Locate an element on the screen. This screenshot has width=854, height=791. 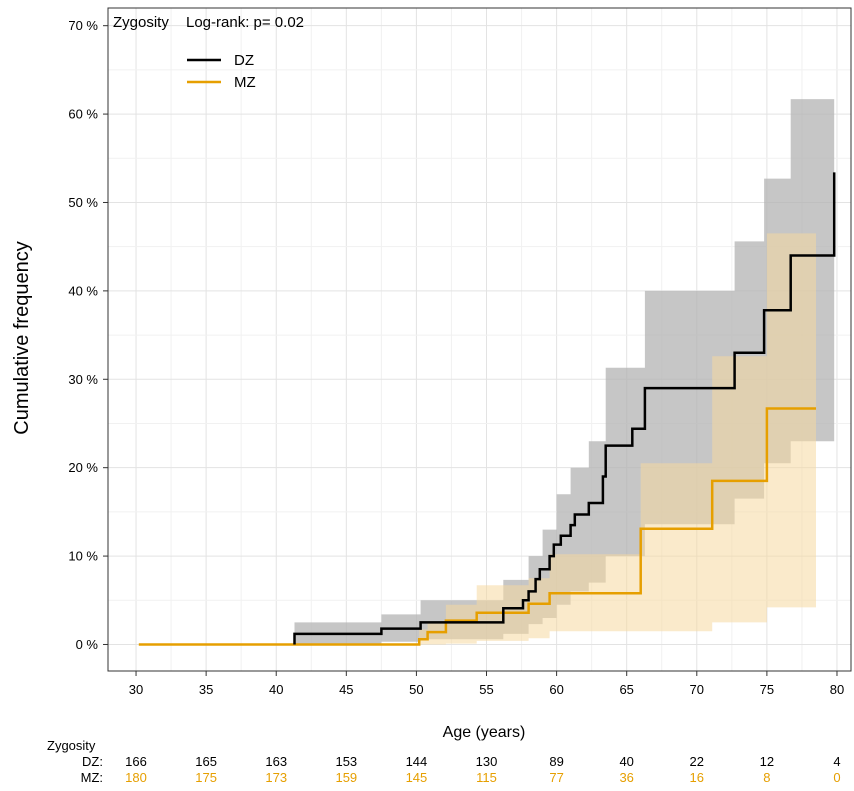
risk-value-dz: 153 is located at coordinates (346, 761).